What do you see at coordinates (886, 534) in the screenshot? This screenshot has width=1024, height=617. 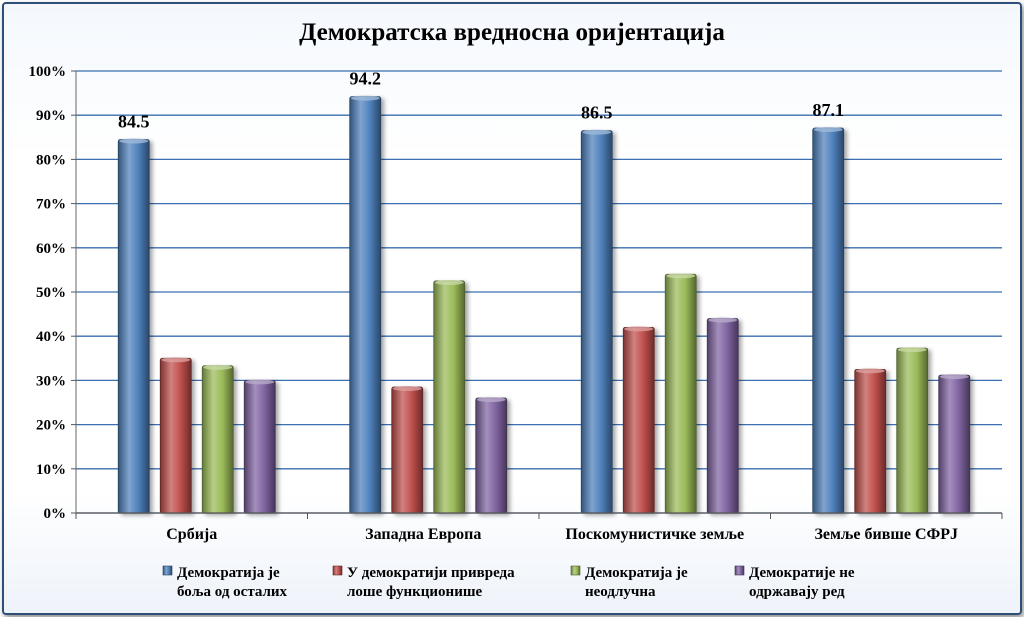 I see `x-tick-label: Земље бивше СФРЈ` at bounding box center [886, 534].